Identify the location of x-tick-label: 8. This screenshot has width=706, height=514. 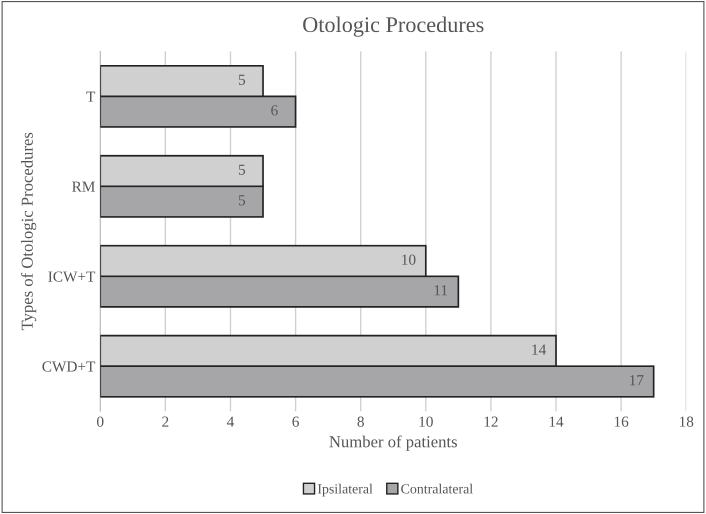
(360, 421).